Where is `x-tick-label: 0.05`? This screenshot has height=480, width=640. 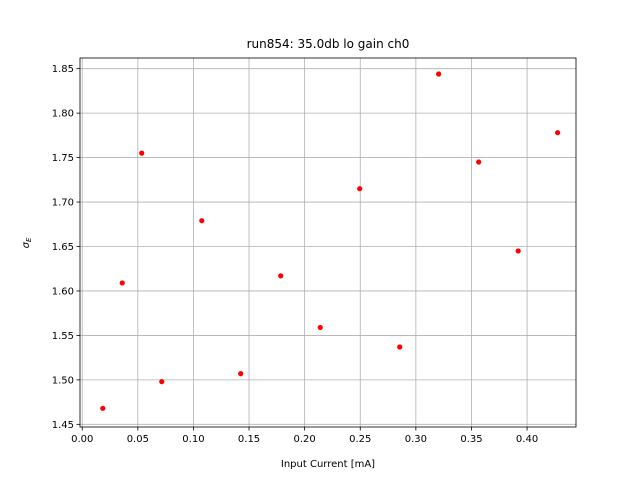 x-tick-label: 0.05 is located at coordinates (138, 439).